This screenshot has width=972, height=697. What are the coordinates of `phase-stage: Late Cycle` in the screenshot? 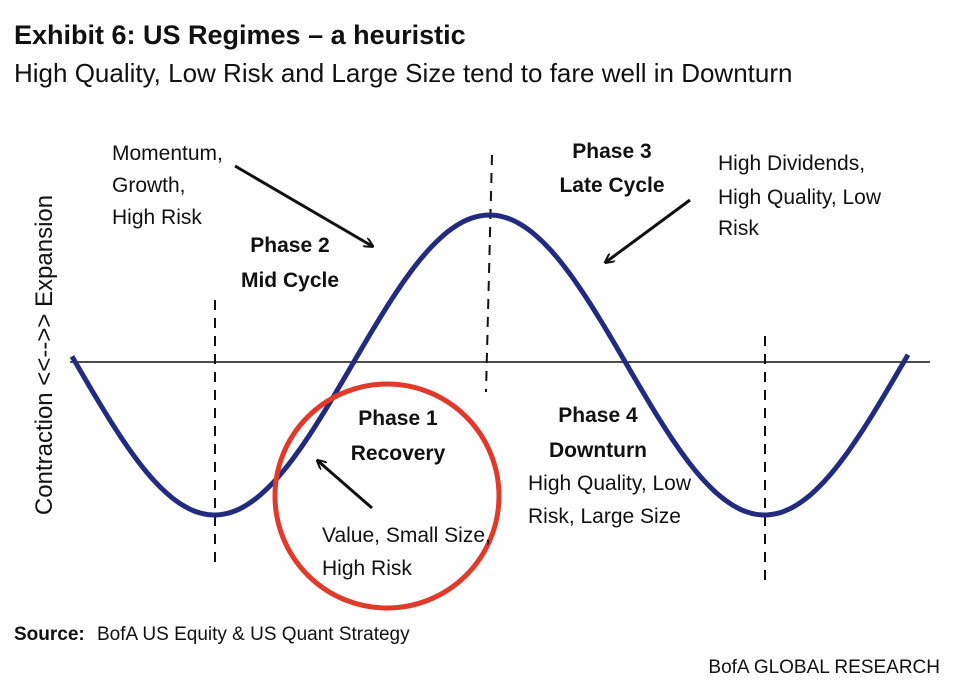 It's located at (611, 185).